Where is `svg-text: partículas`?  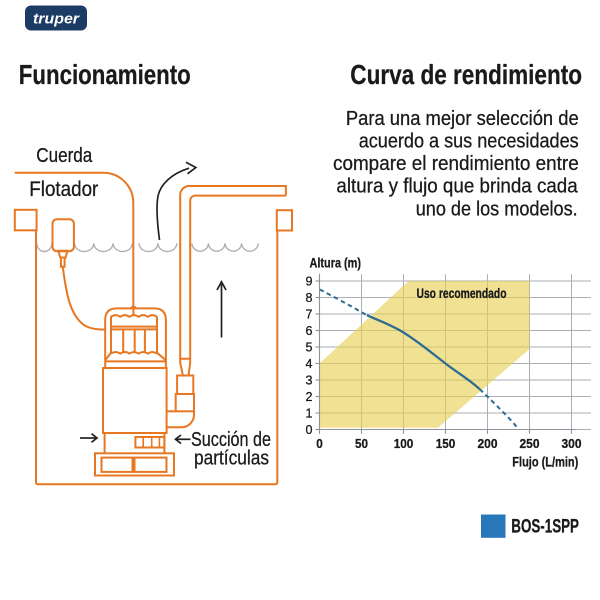
svg-text: partículas is located at coordinates (231, 459).